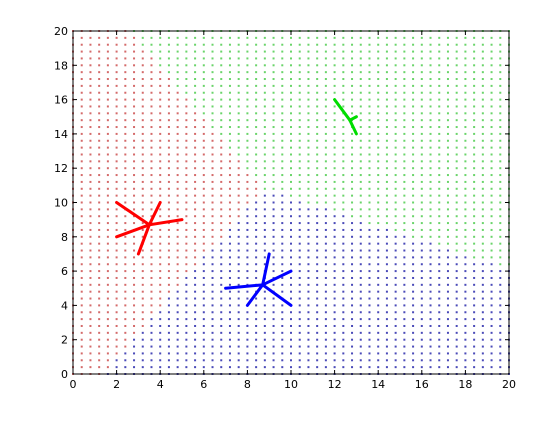  Describe the element at coordinates (203, 384) in the screenshot. I see `x-tick-label: 6` at that location.